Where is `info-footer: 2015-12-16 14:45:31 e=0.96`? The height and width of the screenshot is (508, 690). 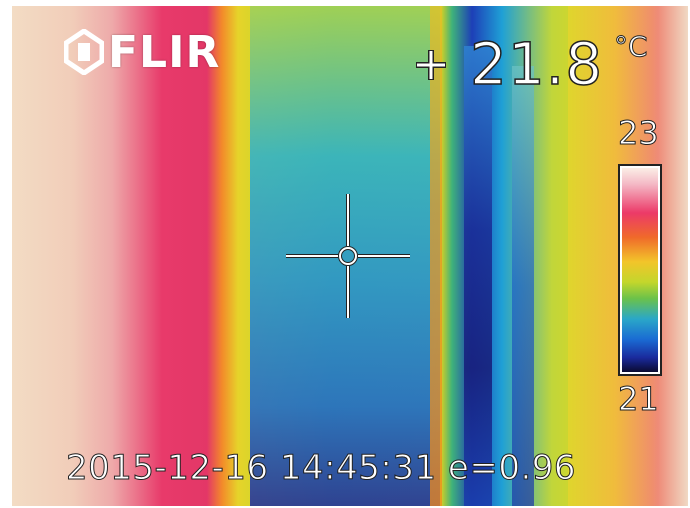 info-footer: 2015-12-16 14:45:31 e=0.96 is located at coordinates (321, 468).